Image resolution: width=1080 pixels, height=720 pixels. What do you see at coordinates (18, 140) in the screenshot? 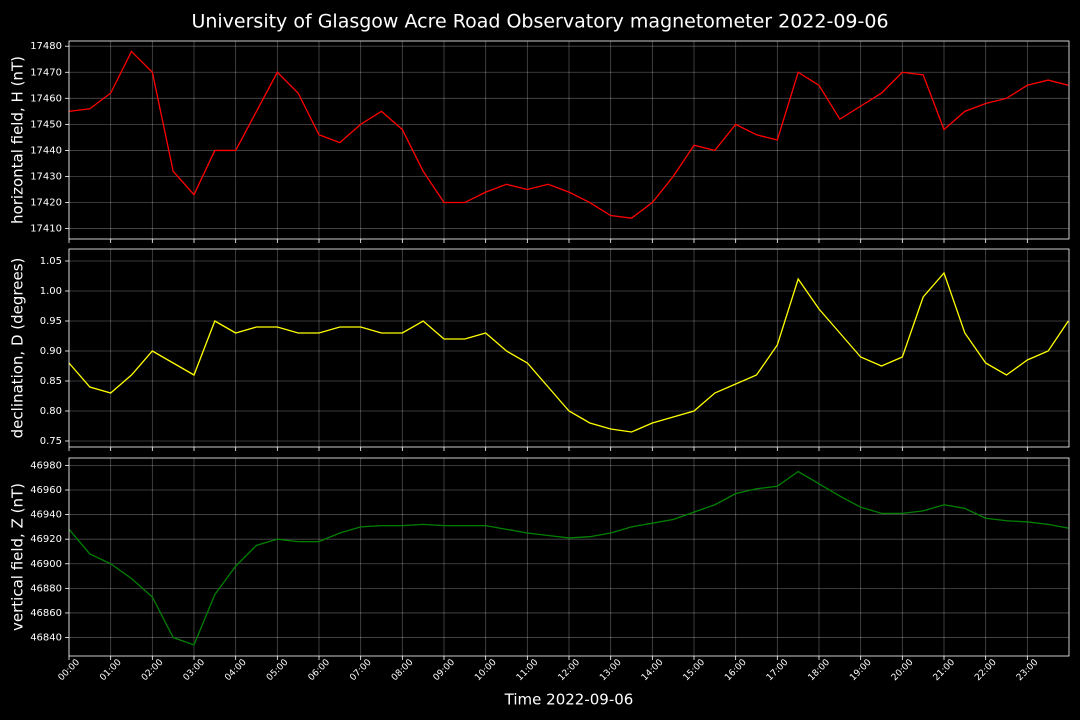
I see `y-axis-label: horizontal field, H (nT)` at bounding box center [18, 140].